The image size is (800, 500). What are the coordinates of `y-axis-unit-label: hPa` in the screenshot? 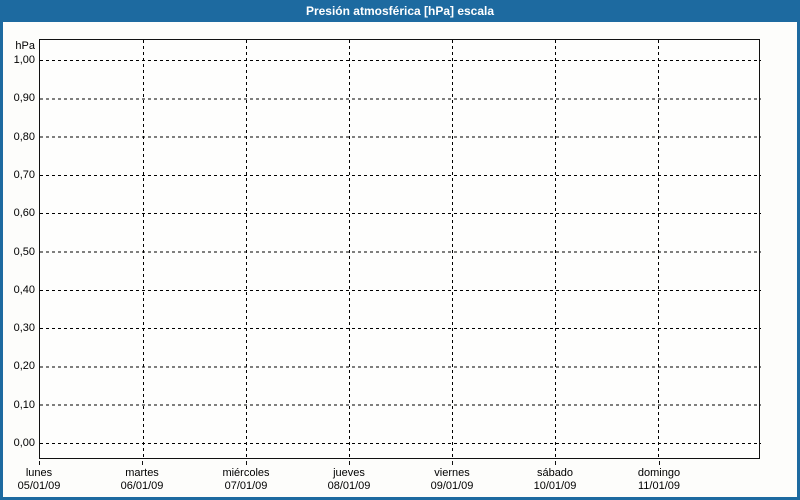 It's located at (25, 46).